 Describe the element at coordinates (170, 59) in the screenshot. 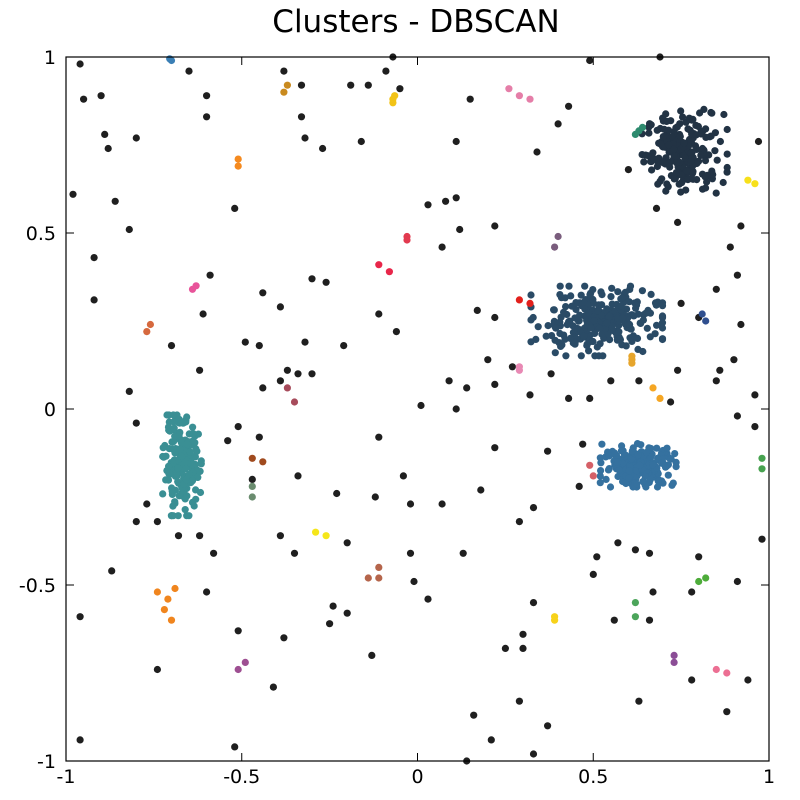

I see `small-cluster-3-point` at that location.